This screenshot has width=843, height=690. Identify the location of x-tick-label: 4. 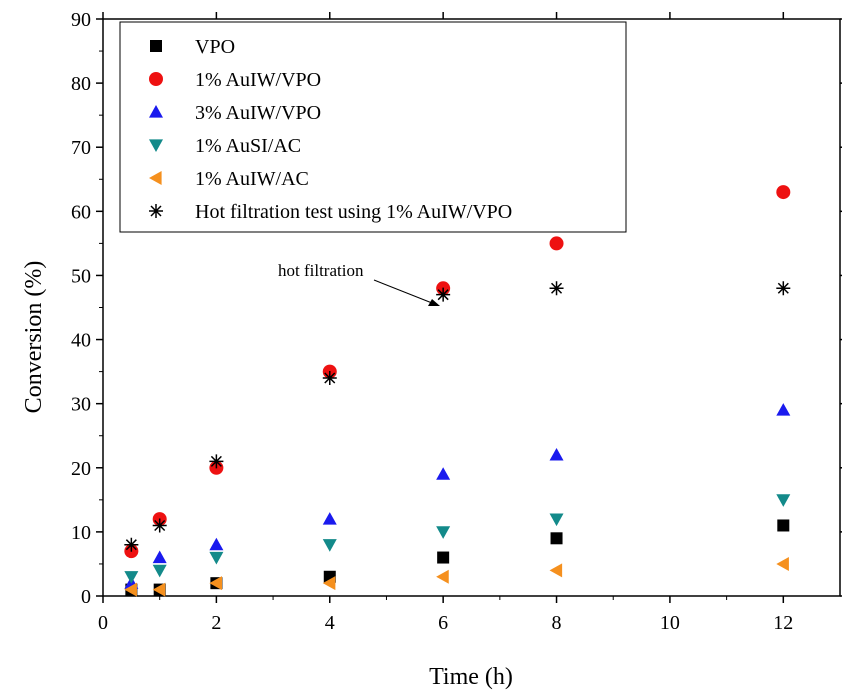
(330, 623).